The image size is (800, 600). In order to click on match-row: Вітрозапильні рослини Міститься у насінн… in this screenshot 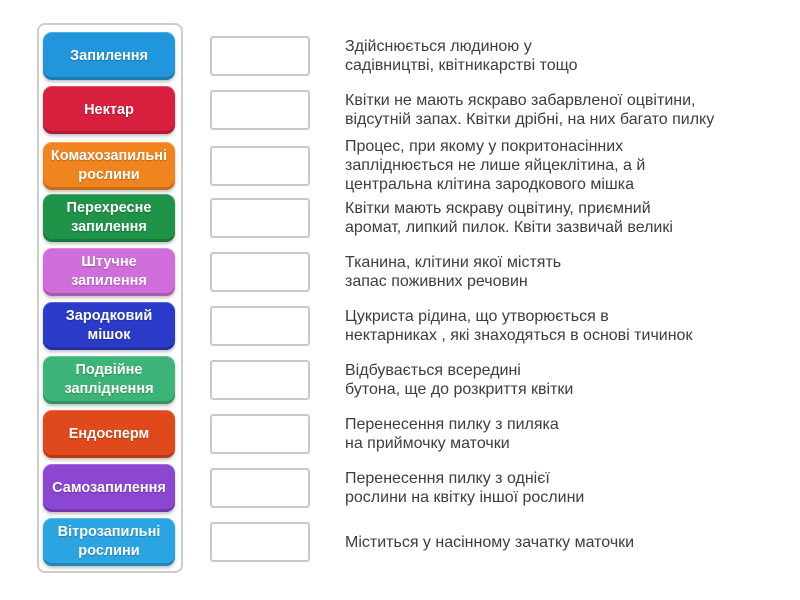, I will do `click(415, 542)`.